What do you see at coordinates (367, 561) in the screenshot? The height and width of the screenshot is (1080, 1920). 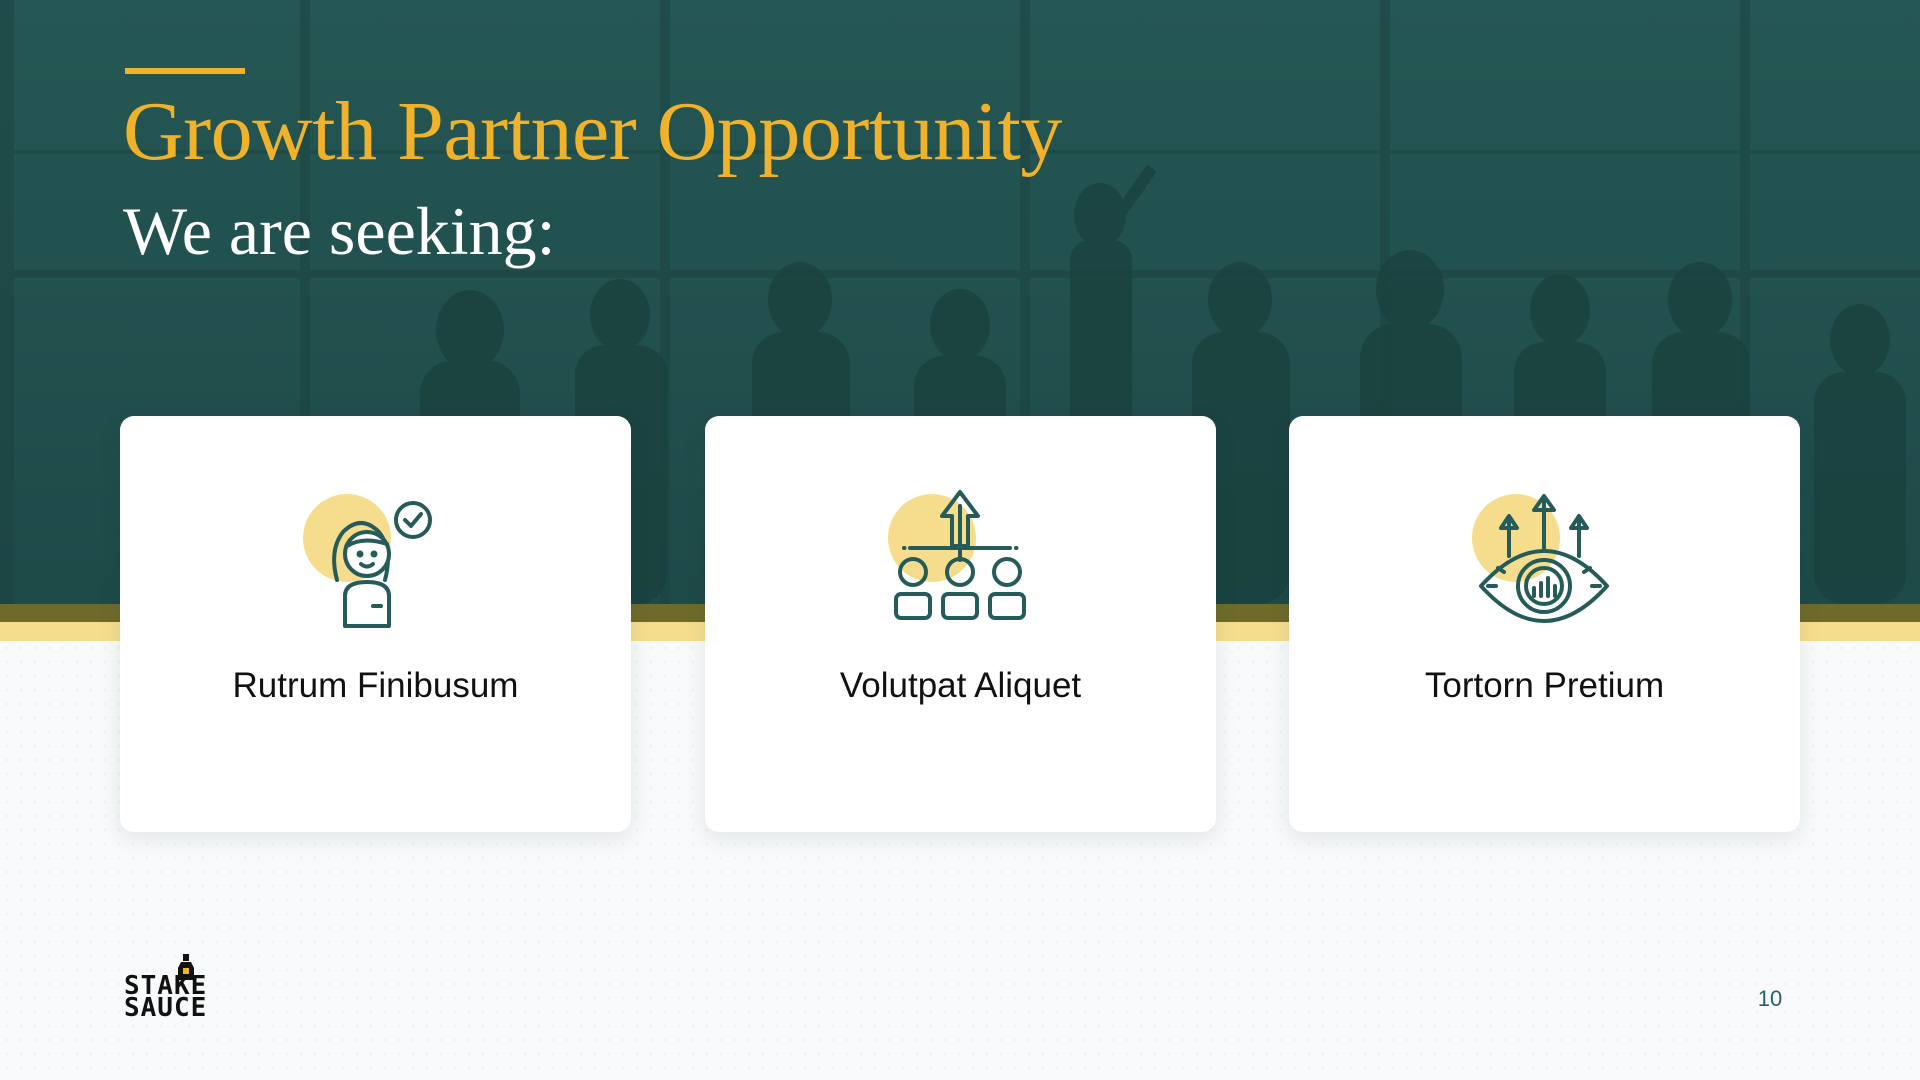 I see `person-check-icon` at bounding box center [367, 561].